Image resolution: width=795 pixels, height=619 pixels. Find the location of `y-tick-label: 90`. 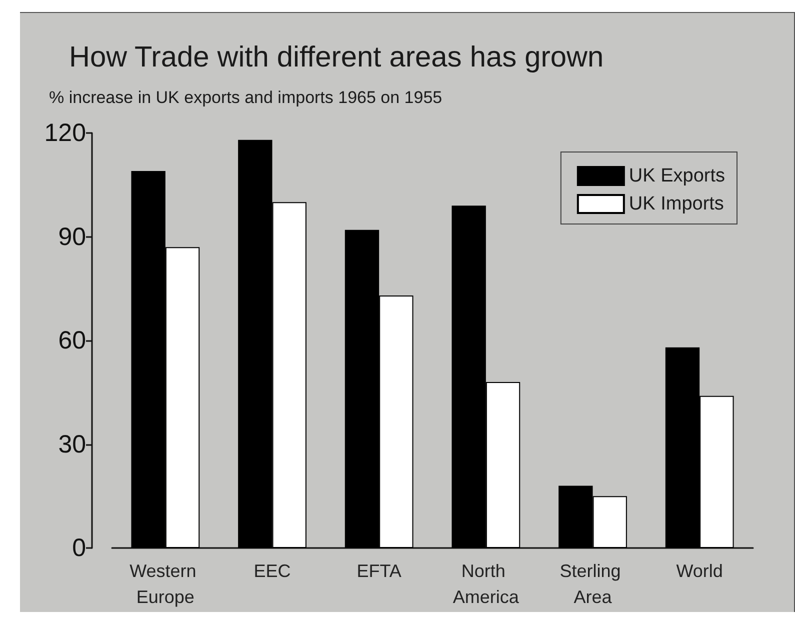

y-tick-label: 90 is located at coordinates (72, 236).